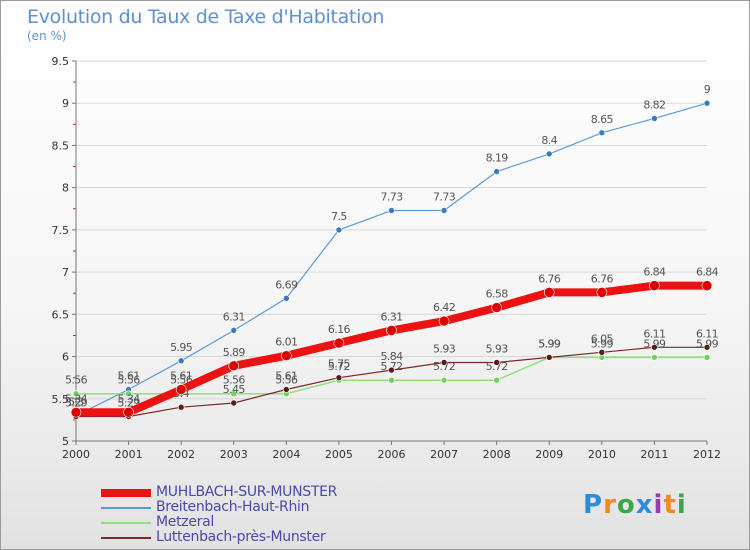  Describe the element at coordinates (602, 338) in the screenshot. I see `luttenbach-data-label: 6.05` at that location.